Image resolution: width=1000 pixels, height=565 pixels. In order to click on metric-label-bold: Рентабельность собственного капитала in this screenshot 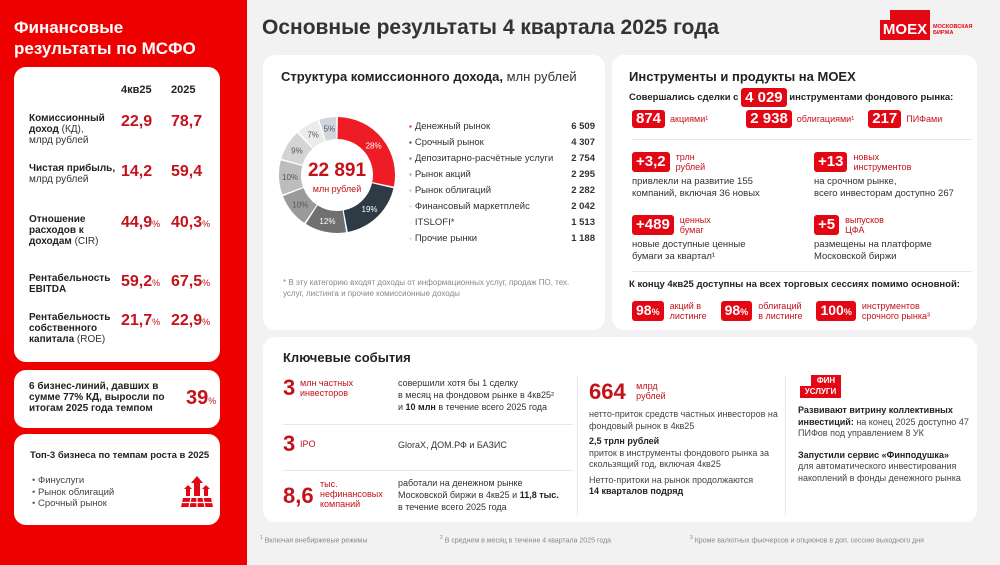, I will do `click(70, 328)`.